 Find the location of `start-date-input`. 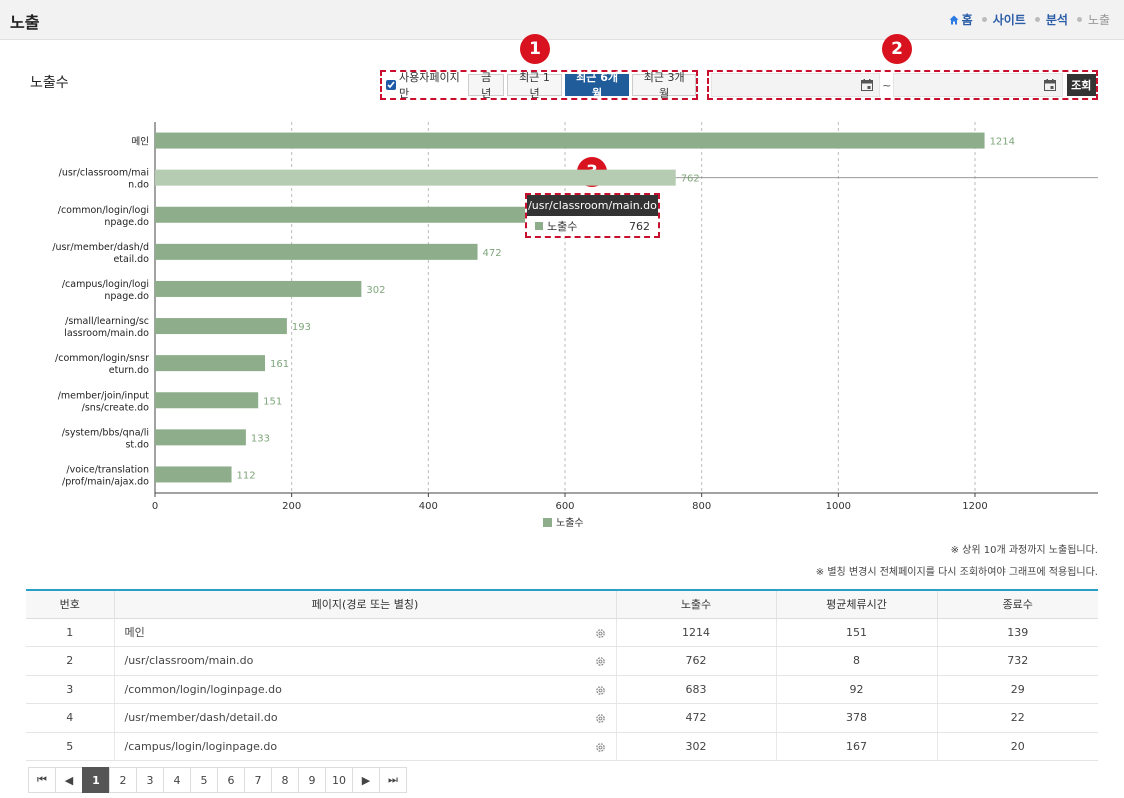

start-date-input is located at coordinates (796, 85).